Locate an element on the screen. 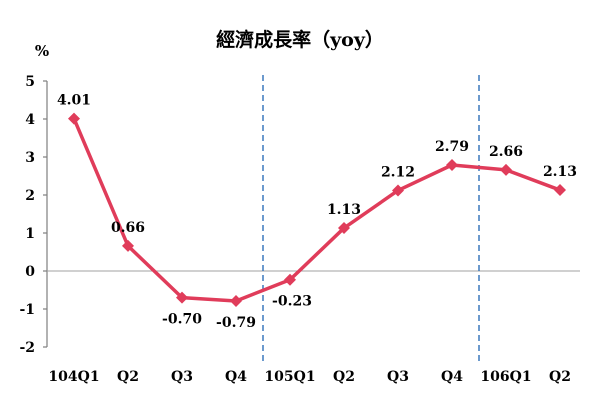  x-tick-labels: 104Q1 Q2 Q3 Q4 105Q1 Q2 Q3 Q4 106Q1 Q2 is located at coordinates (309, 377).